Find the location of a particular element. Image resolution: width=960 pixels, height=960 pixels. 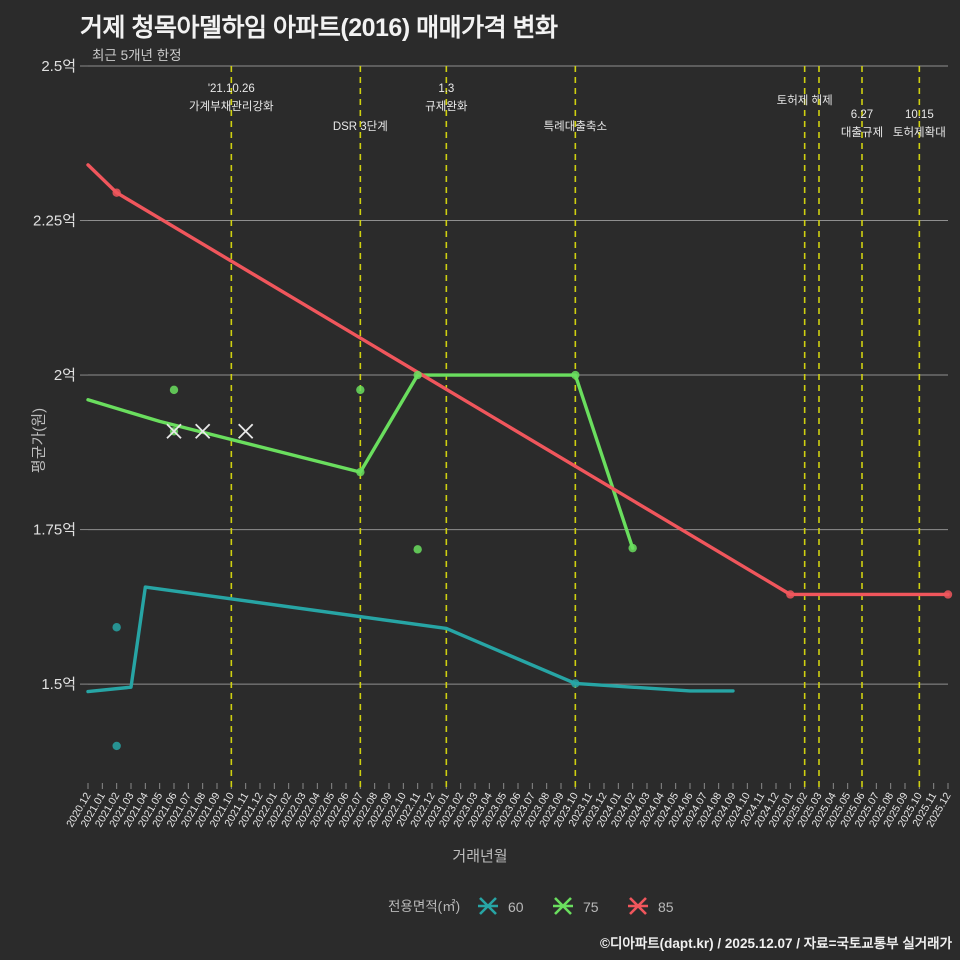

event-name-label: DSR 3단계 is located at coordinates (360, 126).